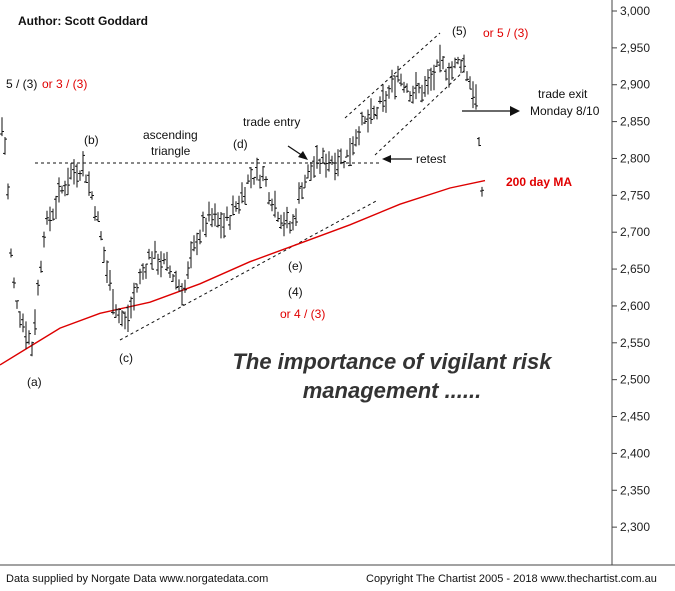 This screenshot has height=591, width=675. I want to click on ascending-label: ascending, so click(170, 135).